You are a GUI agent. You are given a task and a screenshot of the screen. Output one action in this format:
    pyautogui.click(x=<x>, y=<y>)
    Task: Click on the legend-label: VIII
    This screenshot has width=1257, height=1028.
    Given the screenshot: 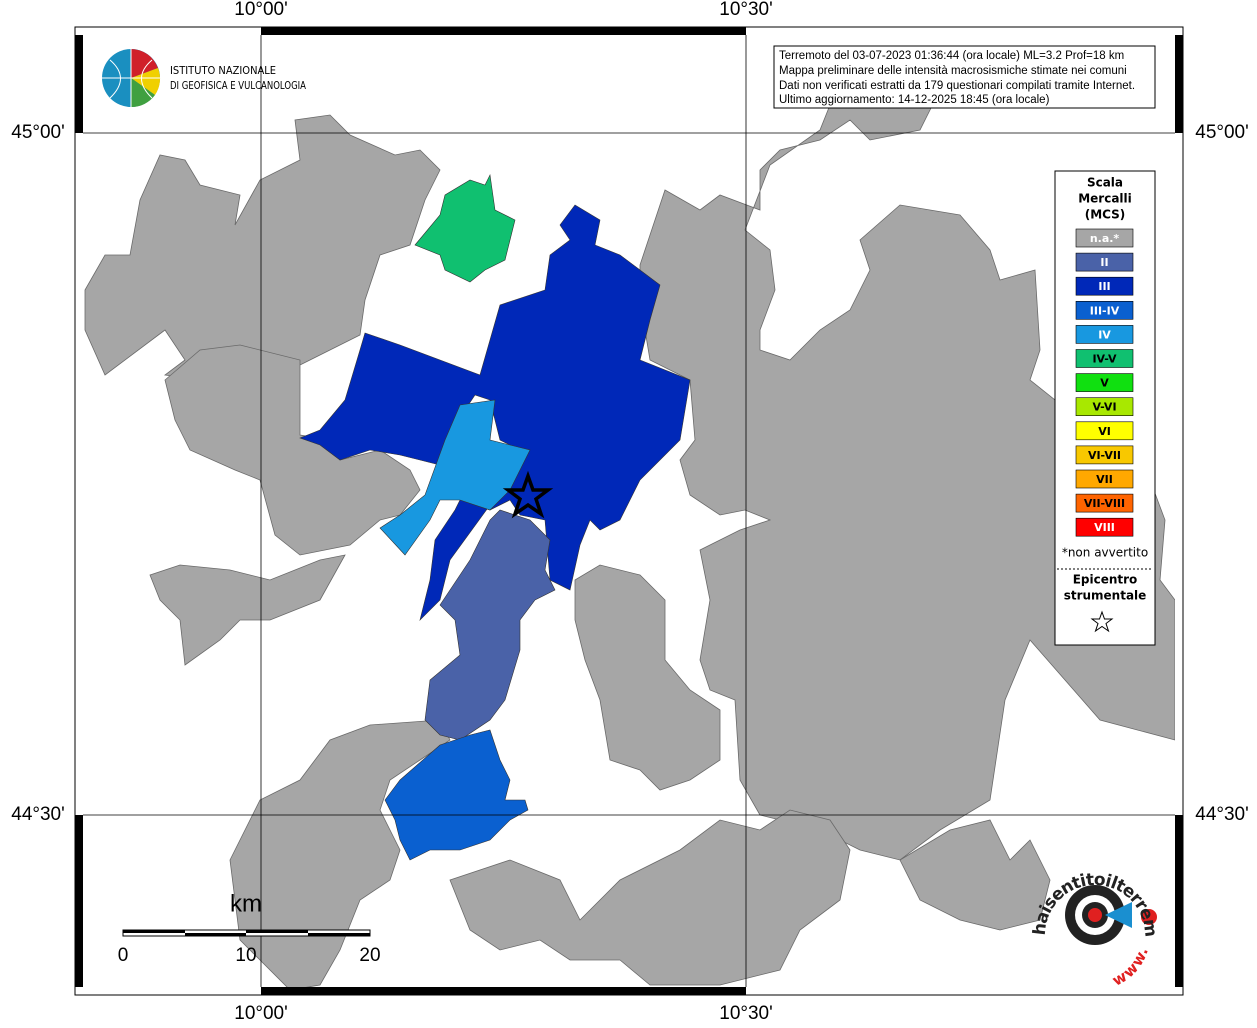 What is the action you would take?
    pyautogui.click(x=1104, y=527)
    